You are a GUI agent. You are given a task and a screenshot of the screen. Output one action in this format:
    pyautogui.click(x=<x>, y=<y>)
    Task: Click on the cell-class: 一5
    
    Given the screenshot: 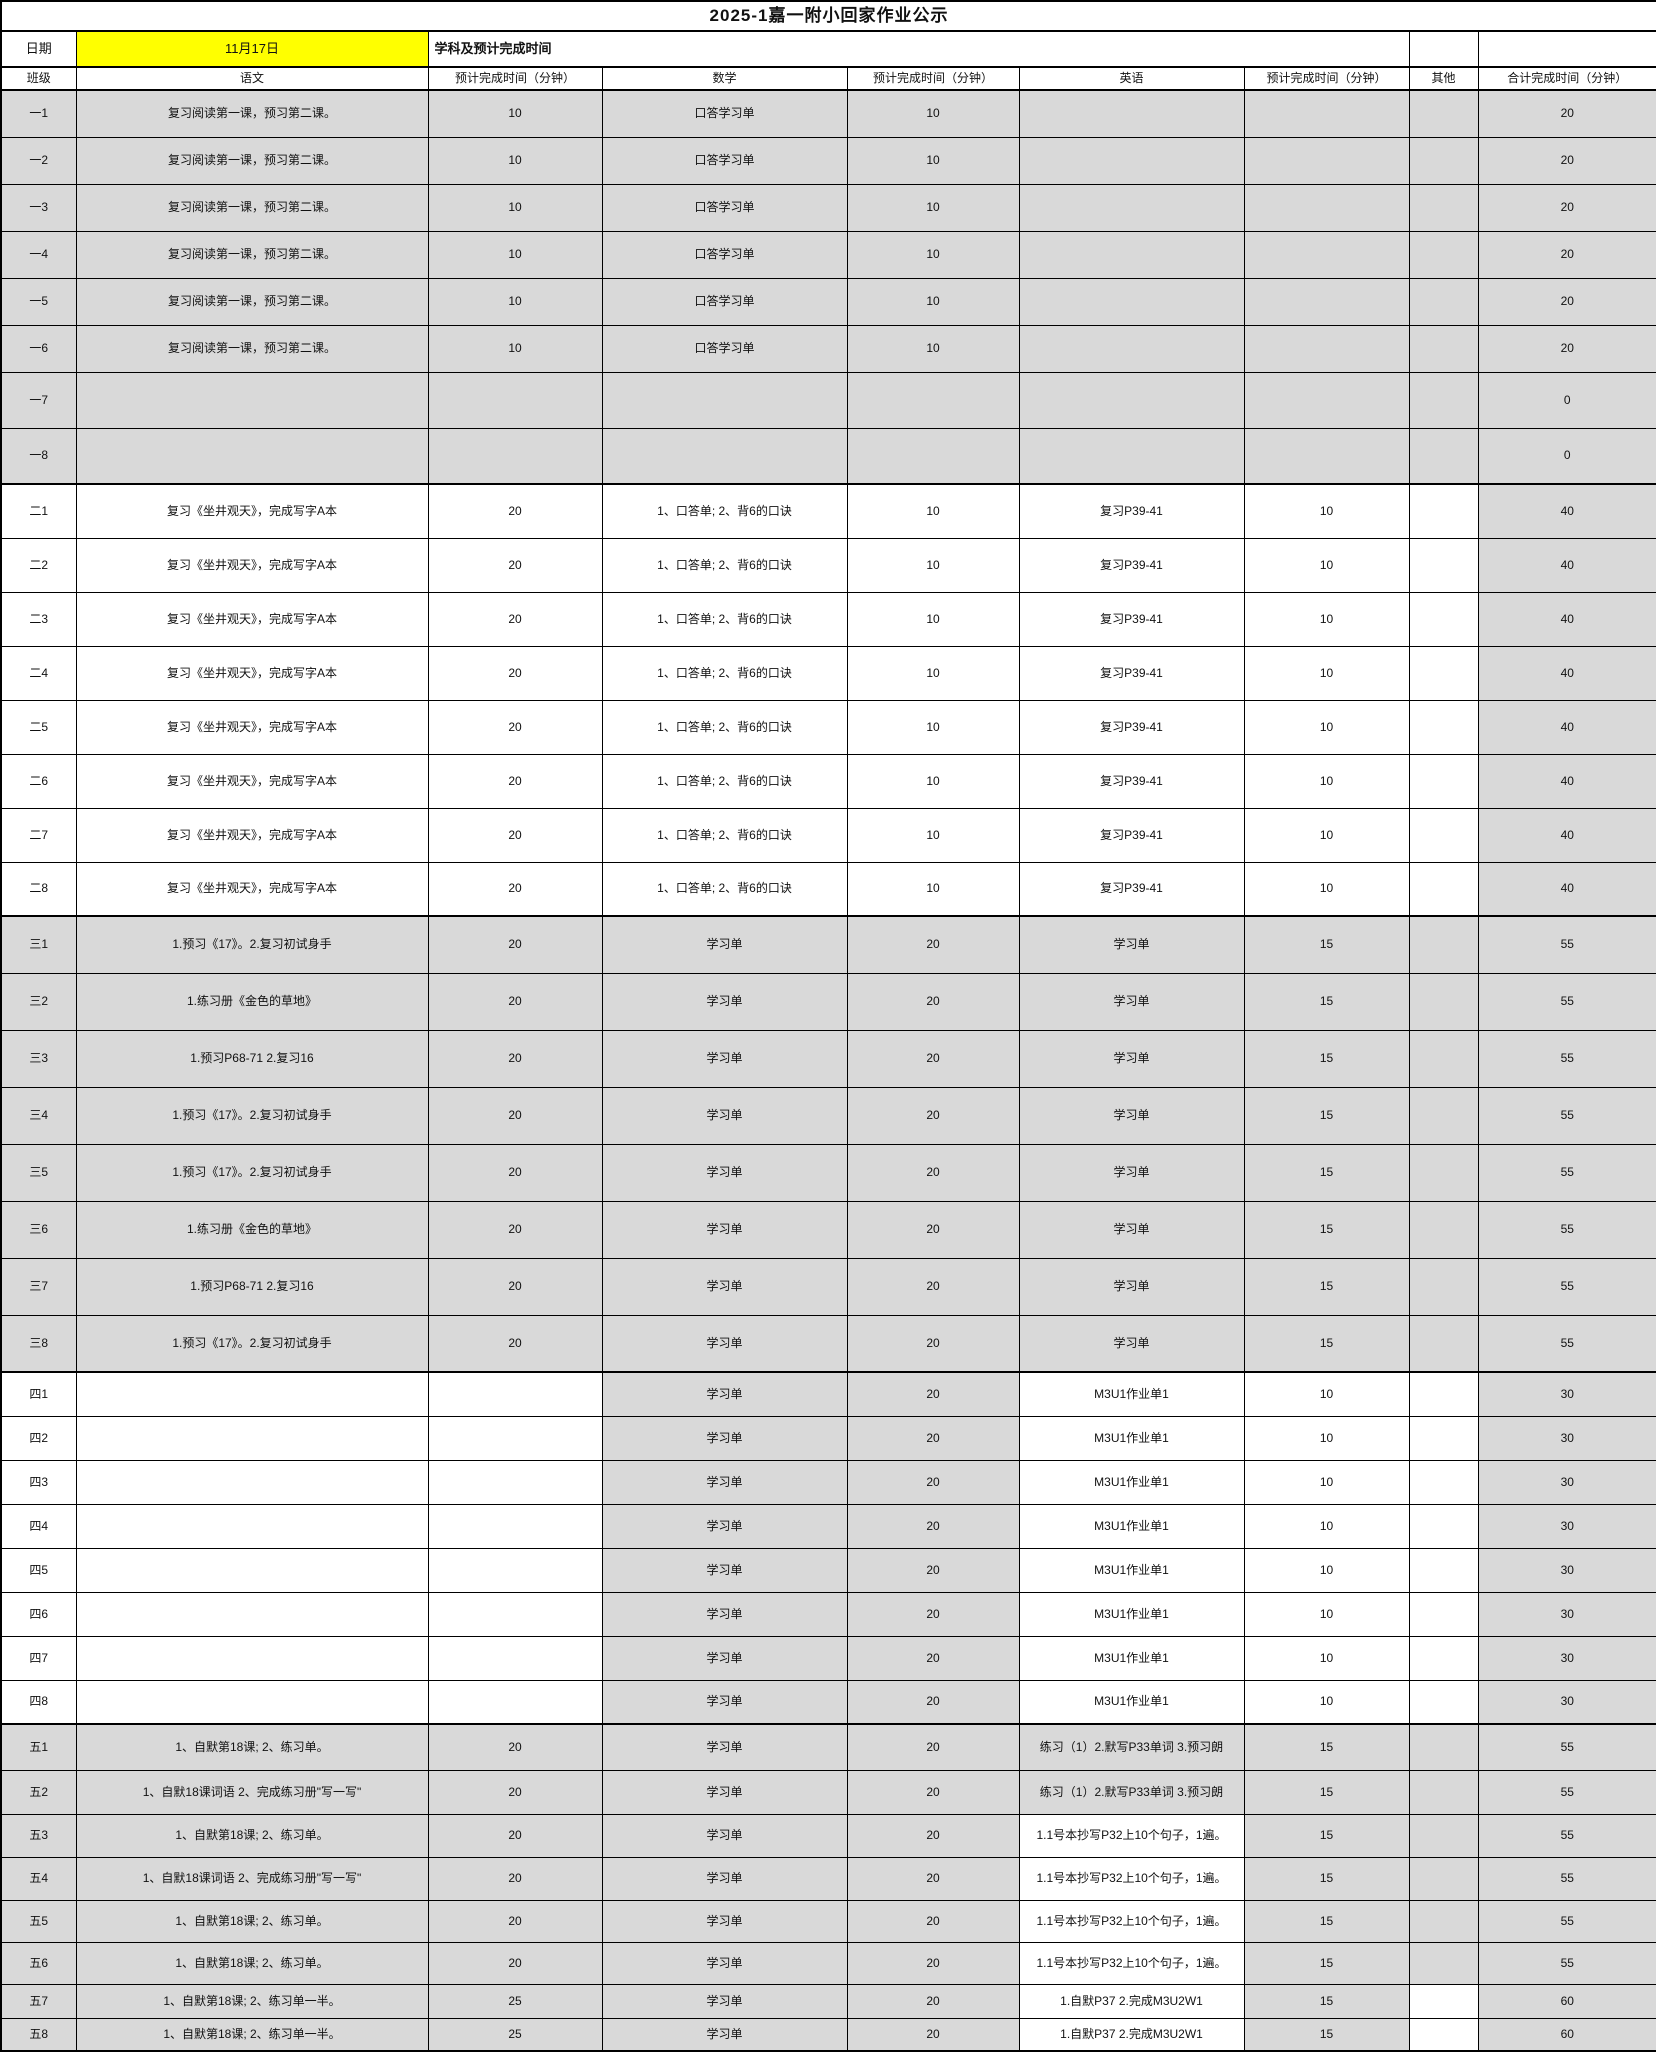 What is the action you would take?
    pyautogui.click(x=38, y=301)
    